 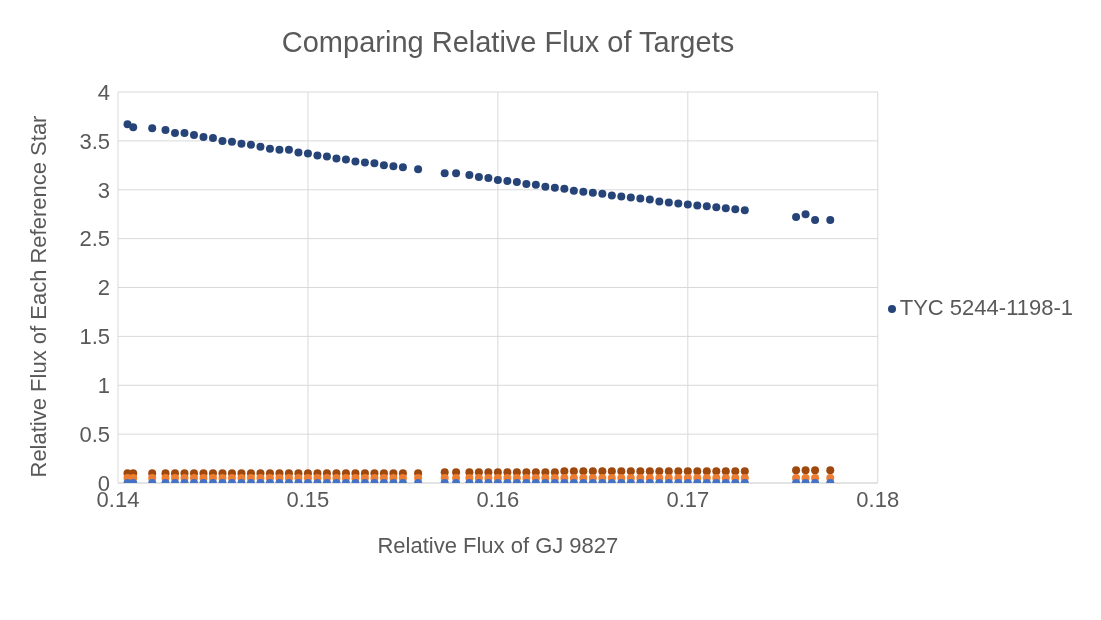 I want to click on x-tick-label: 0.16, so click(x=498, y=499).